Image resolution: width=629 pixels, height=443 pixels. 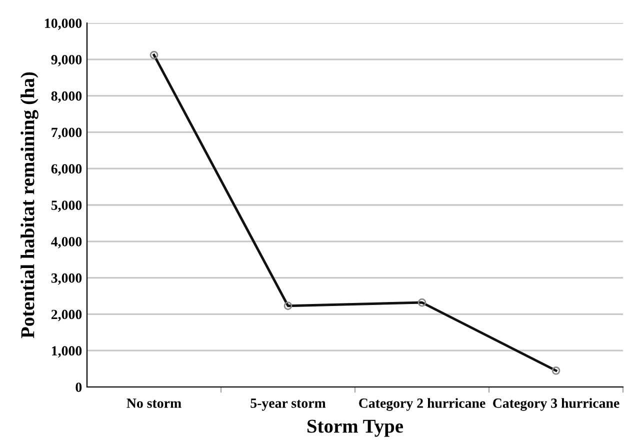 What do you see at coordinates (66, 97) in the screenshot?
I see `y-tick-label: 8,000` at bounding box center [66, 97].